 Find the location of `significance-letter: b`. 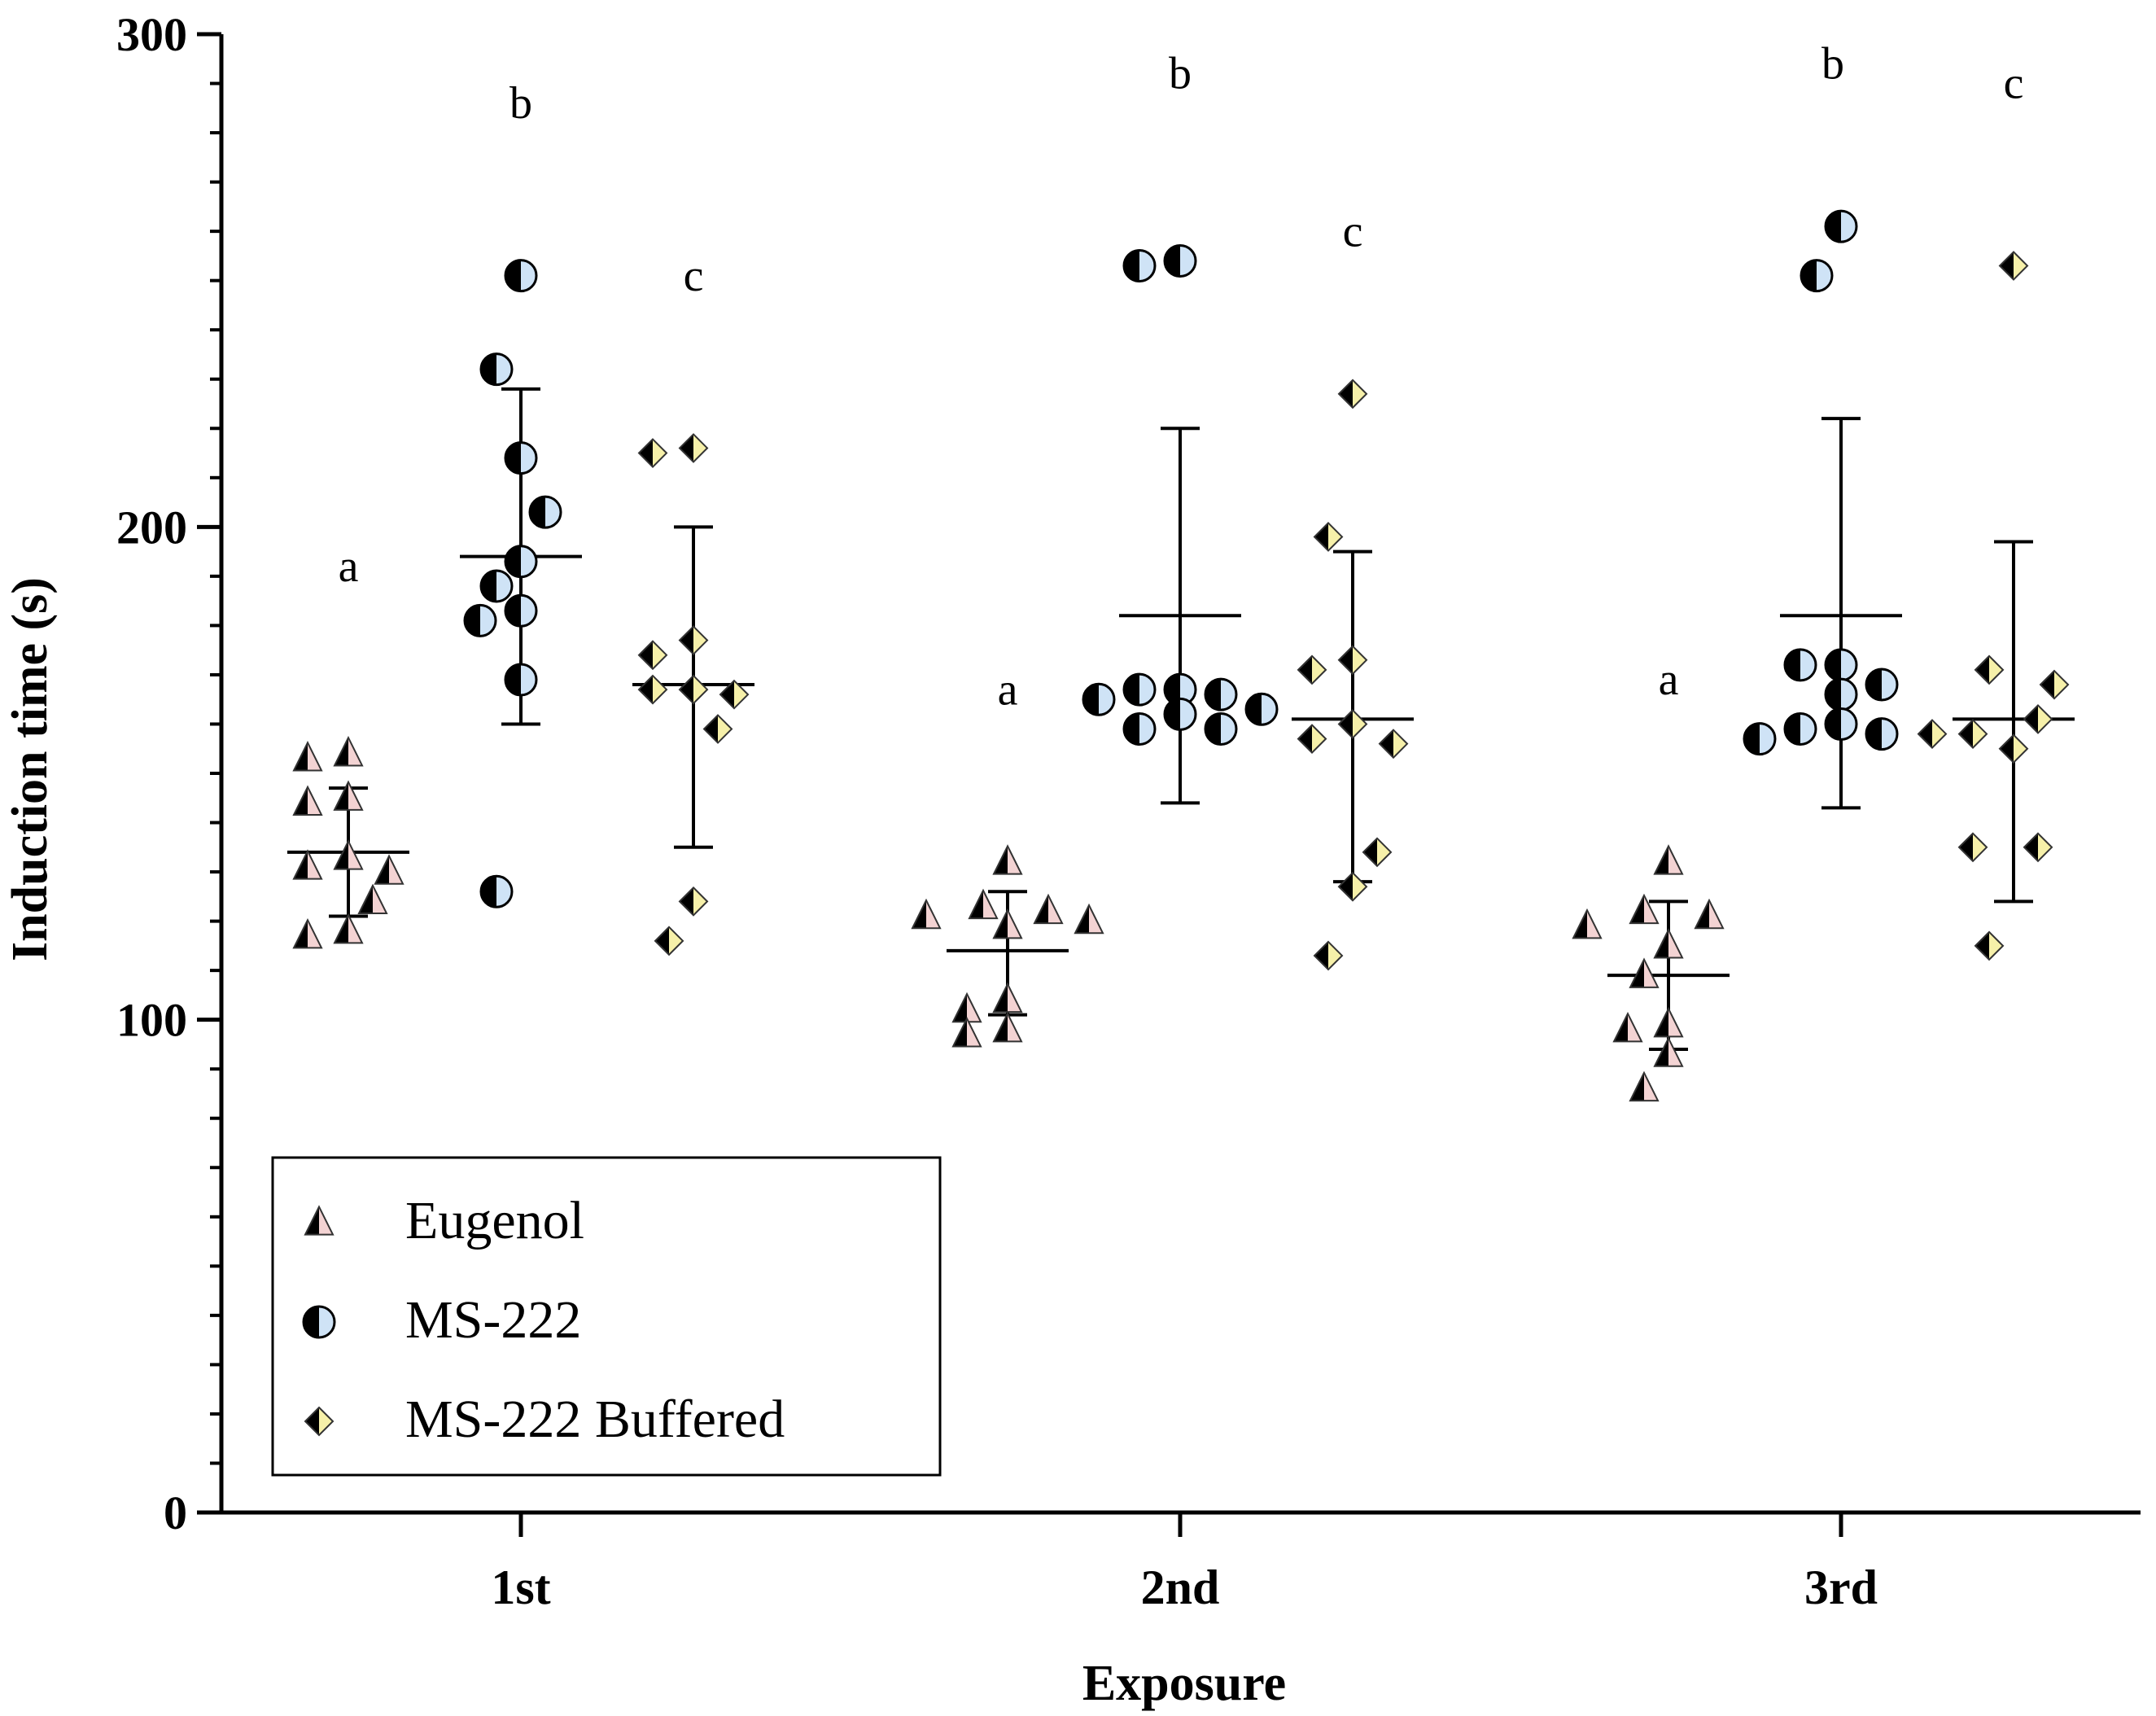

significance-letter: b is located at coordinates (1832, 64).